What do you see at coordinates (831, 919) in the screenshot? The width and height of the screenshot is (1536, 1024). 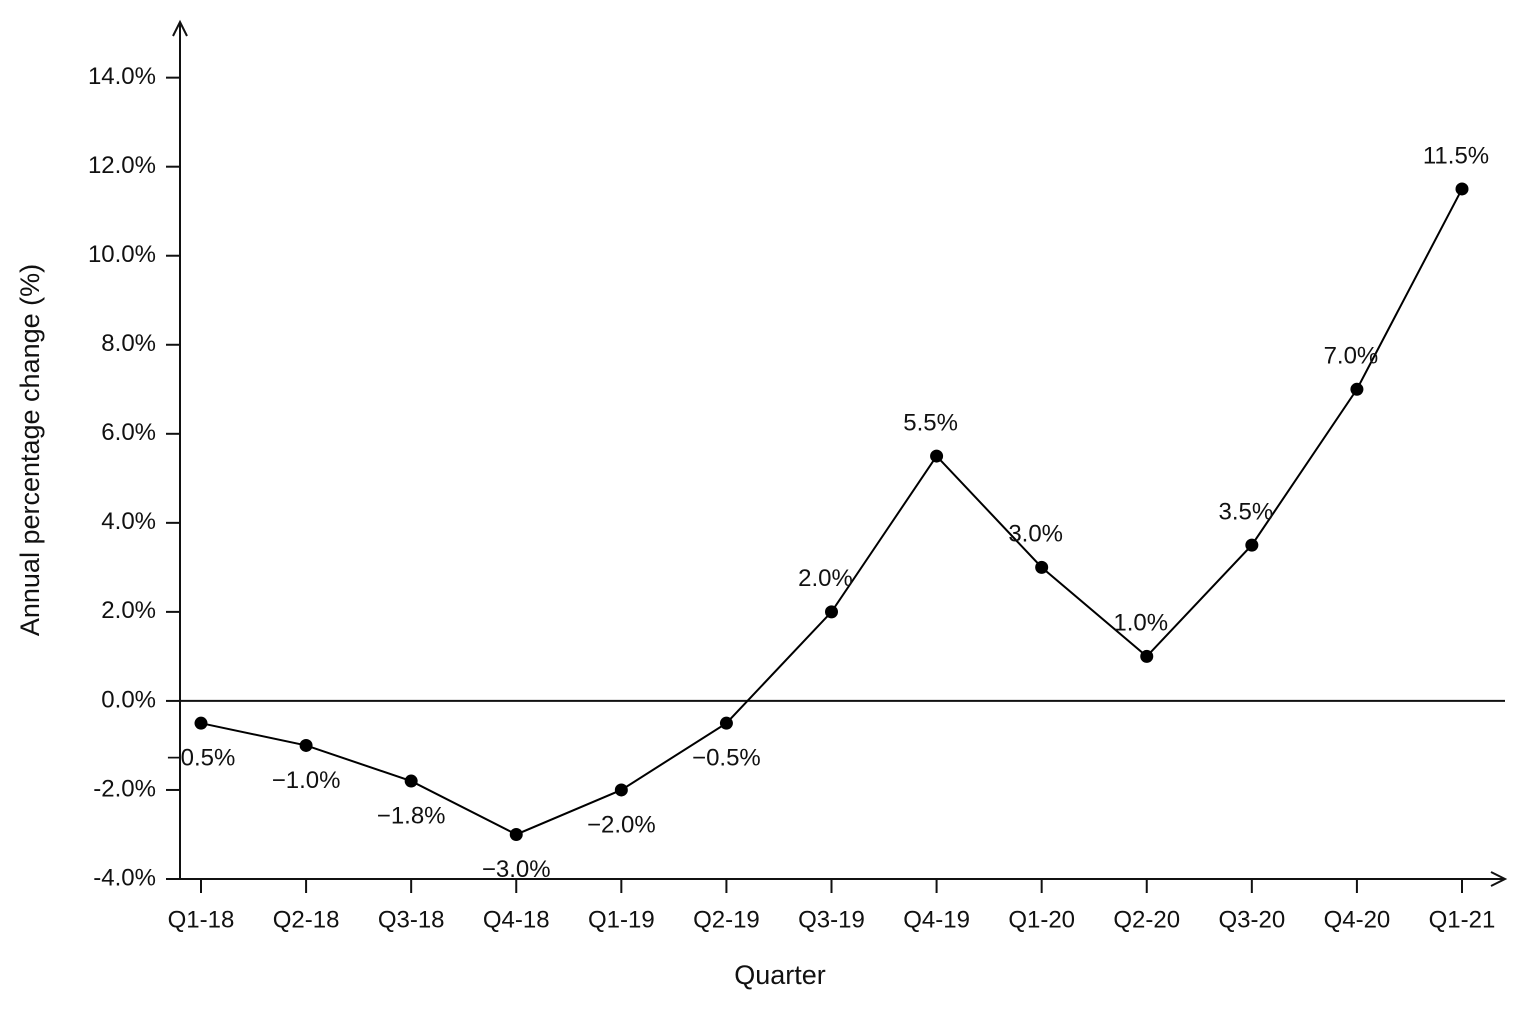 I see `x-tick-label: Q3-19` at bounding box center [831, 919].